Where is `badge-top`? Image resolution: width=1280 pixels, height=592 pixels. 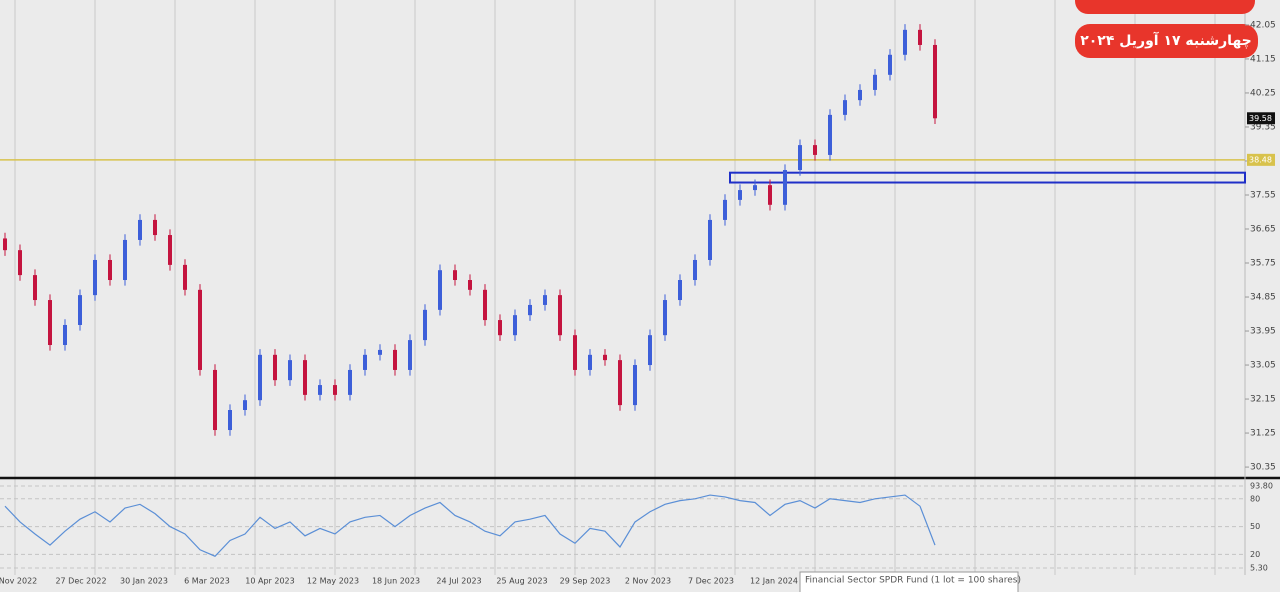
badge-top is located at coordinates (1165, 7).